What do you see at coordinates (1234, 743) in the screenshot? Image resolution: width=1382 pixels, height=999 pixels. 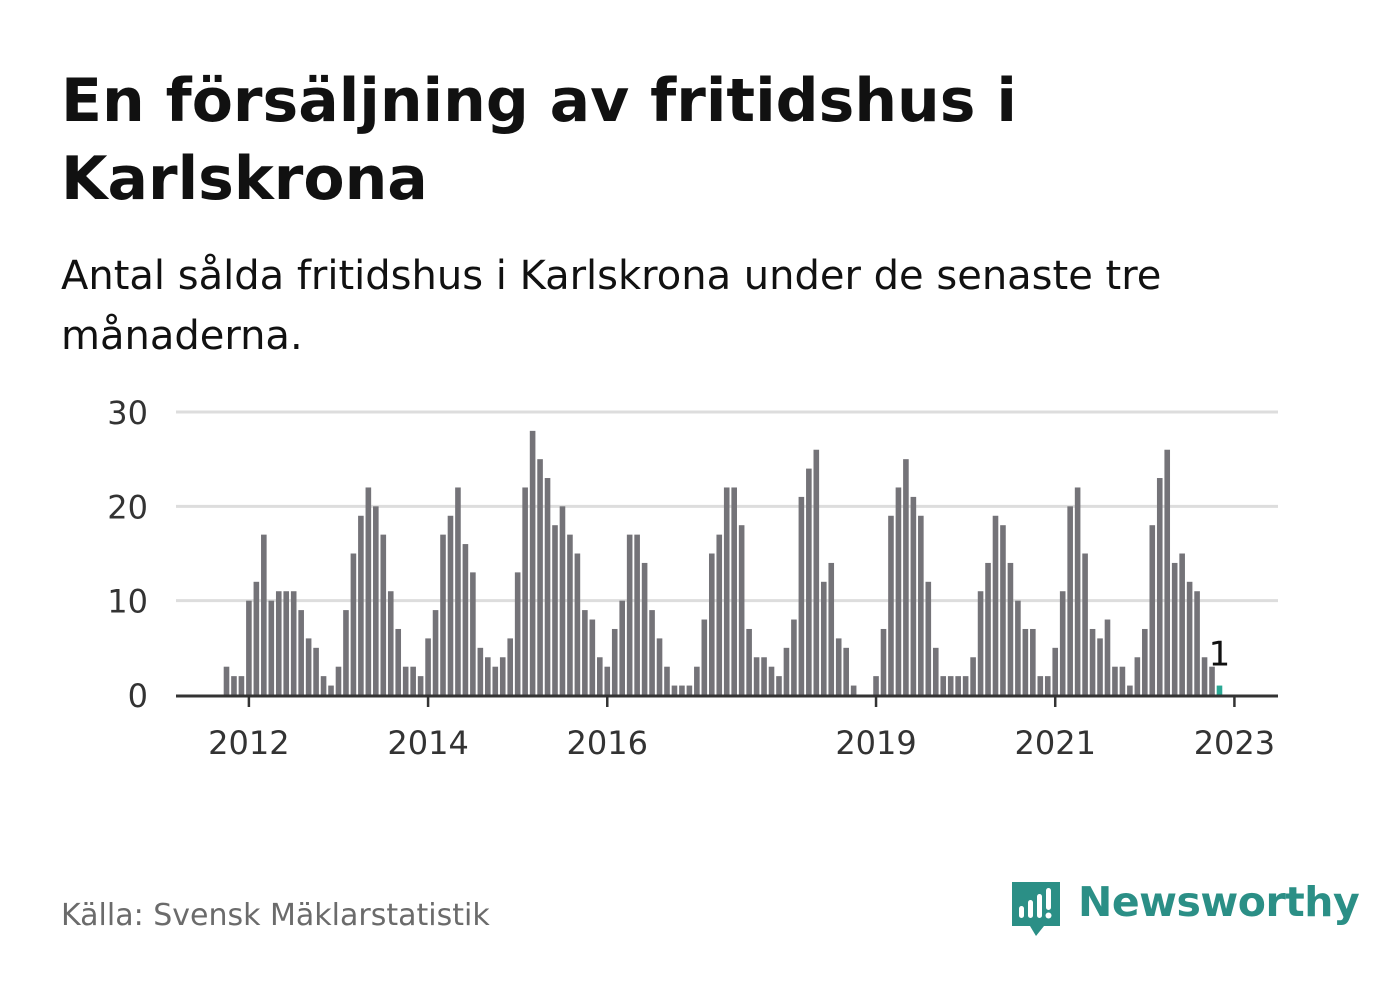 I see `x-tick-label: 2023` at bounding box center [1234, 743].